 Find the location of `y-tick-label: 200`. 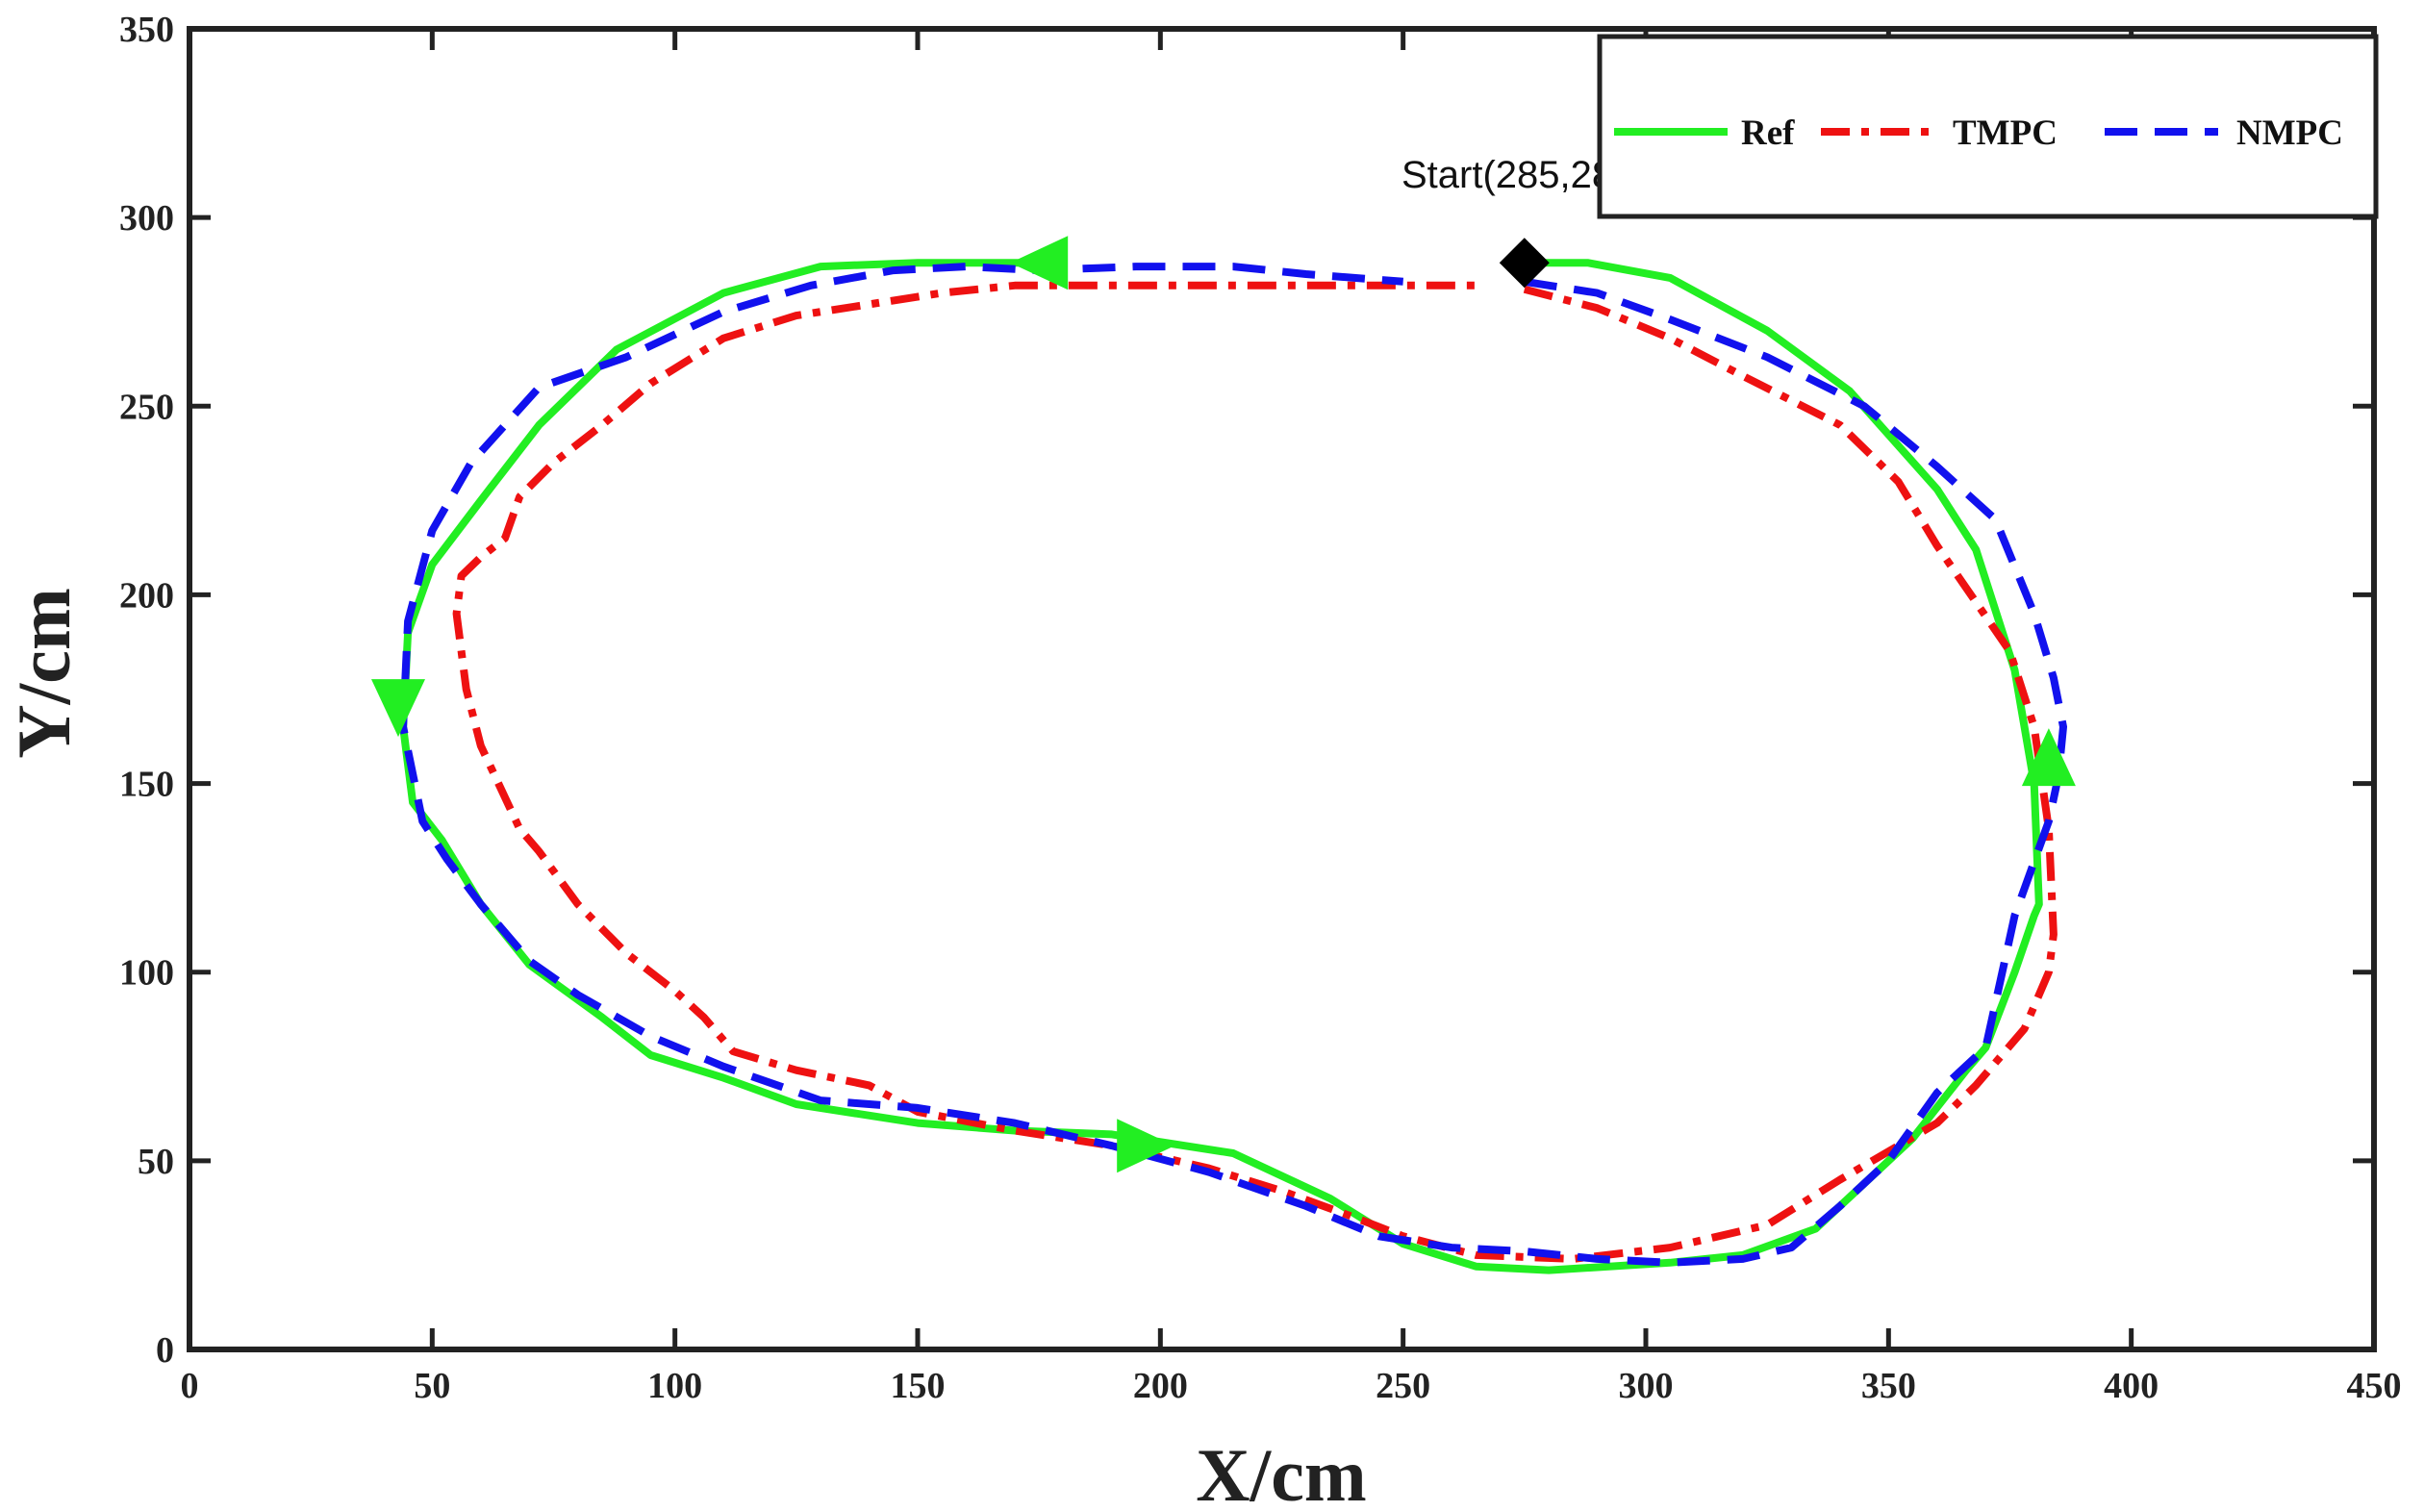

y-tick-label: 200 is located at coordinates (146, 595).